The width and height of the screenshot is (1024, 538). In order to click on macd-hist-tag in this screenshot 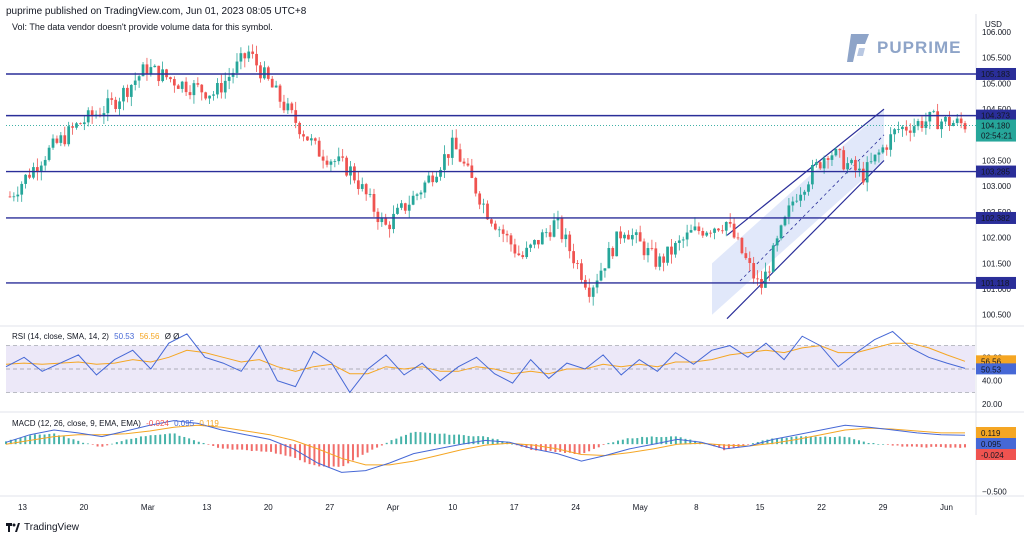, I will do `click(996, 454)`.